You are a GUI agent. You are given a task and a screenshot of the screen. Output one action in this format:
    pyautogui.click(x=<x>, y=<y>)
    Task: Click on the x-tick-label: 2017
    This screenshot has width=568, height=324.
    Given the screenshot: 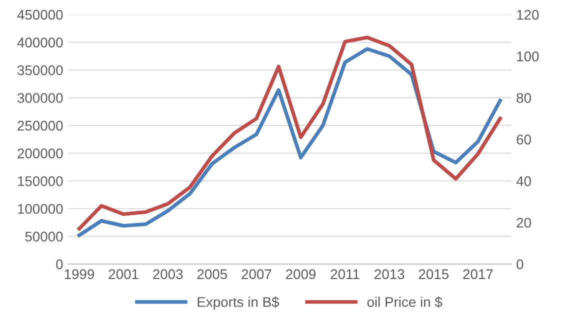 What is the action you would take?
    pyautogui.click(x=478, y=274)
    